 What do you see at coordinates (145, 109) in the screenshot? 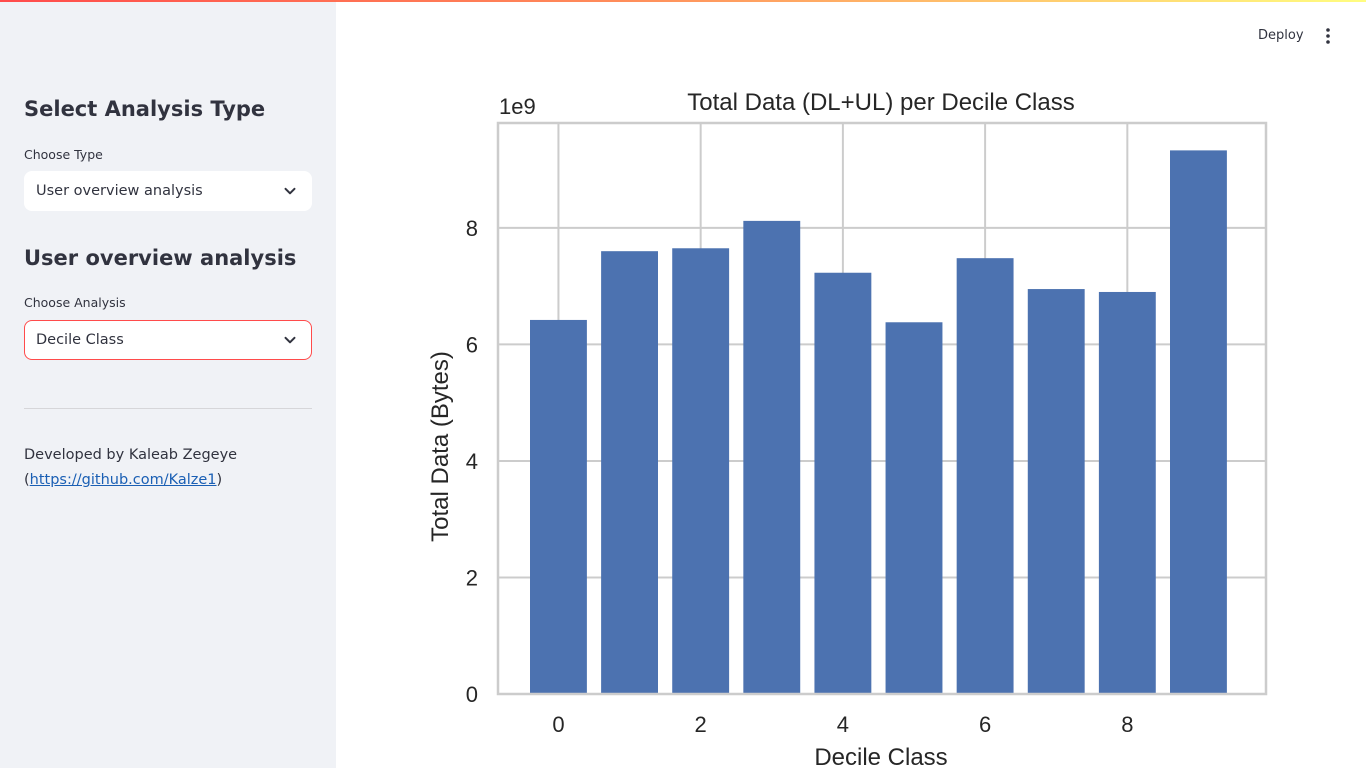
I see `analysis-type-heading: Select Analysis Type` at bounding box center [145, 109].